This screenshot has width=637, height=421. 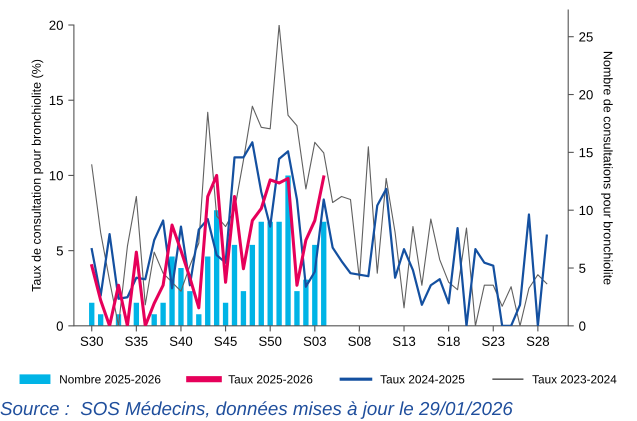 What do you see at coordinates (586, 37) in the screenshot?
I see `y2-tick-label: 25` at bounding box center [586, 37].